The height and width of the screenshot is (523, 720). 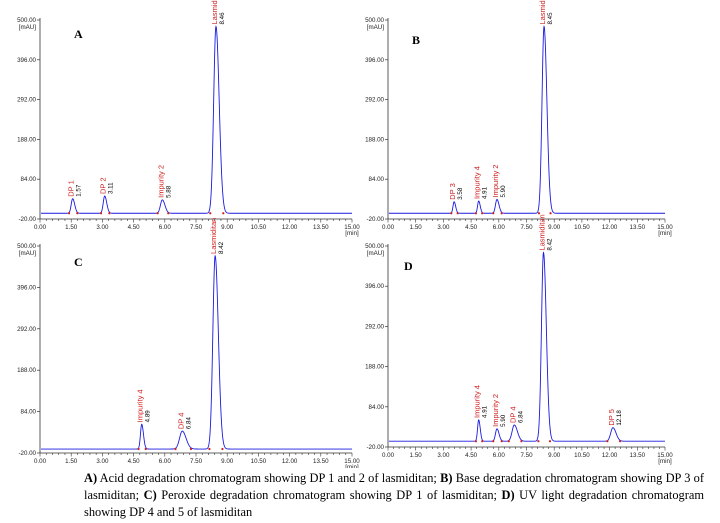 I want to click on panel-d-y-tick-label: 500.00, so click(x=374, y=246).